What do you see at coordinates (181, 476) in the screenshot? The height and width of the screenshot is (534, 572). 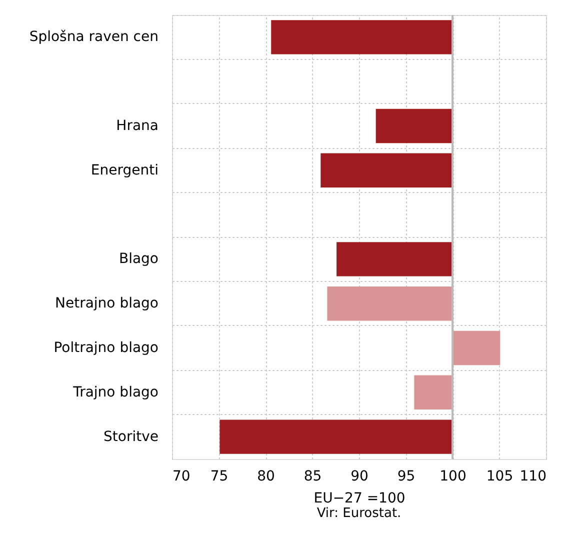 I see `x-tick-label: 70` at bounding box center [181, 476].